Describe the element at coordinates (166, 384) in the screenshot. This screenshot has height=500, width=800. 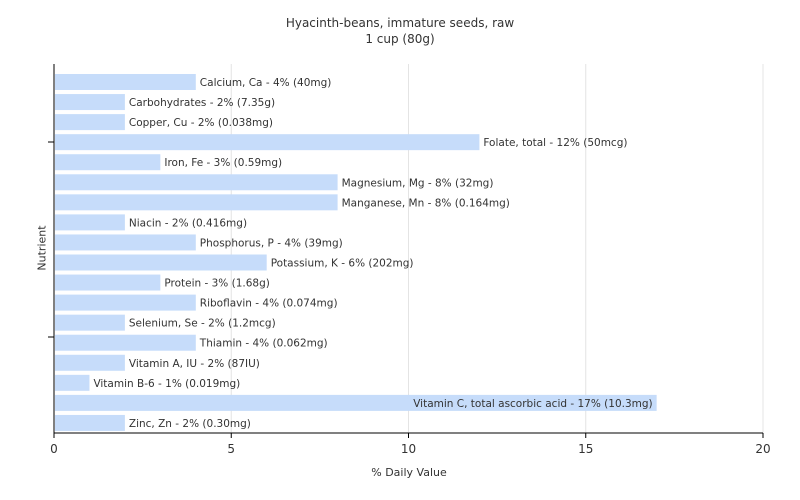
I see `bar-label: Vitamin B-6 - 1% (0.019mg)` at that location.